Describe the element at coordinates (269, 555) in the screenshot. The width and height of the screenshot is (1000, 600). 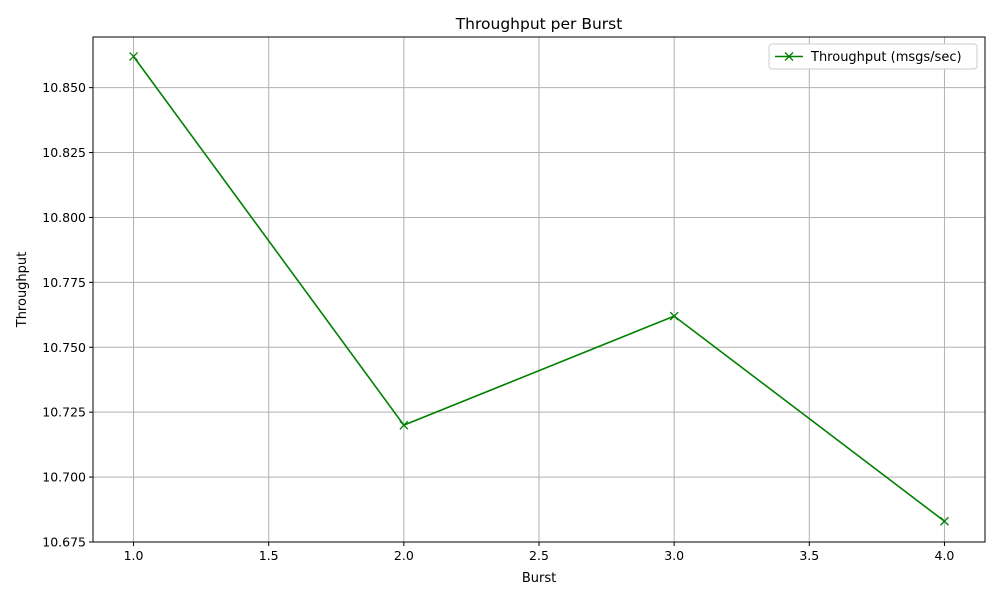
I see `x-tick-label: 1.5` at that location.